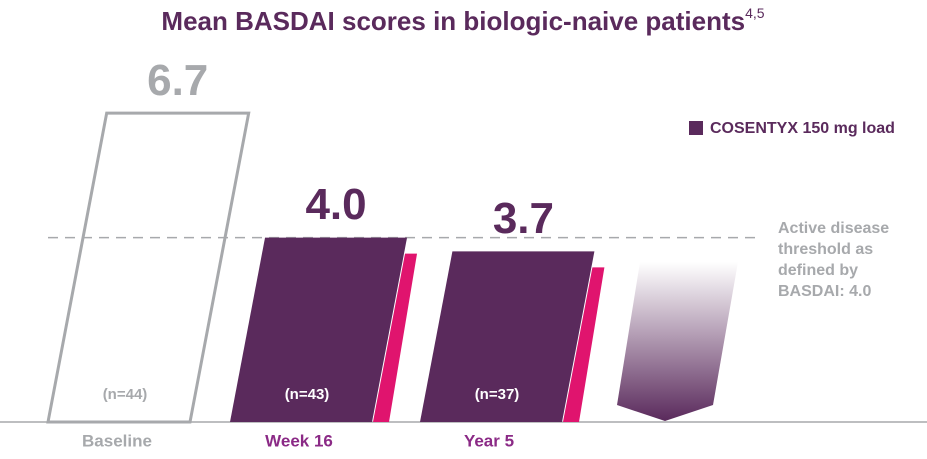  What do you see at coordinates (677, 341) in the screenshot?
I see `trend-arrow` at bounding box center [677, 341].